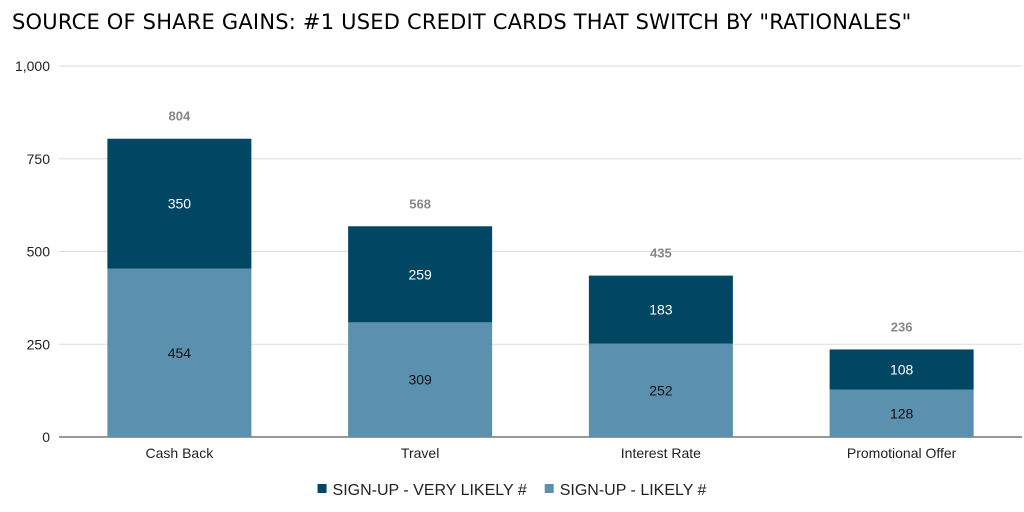 The image size is (1024, 512). I want to click on y-tick-label: 500, so click(39, 252).